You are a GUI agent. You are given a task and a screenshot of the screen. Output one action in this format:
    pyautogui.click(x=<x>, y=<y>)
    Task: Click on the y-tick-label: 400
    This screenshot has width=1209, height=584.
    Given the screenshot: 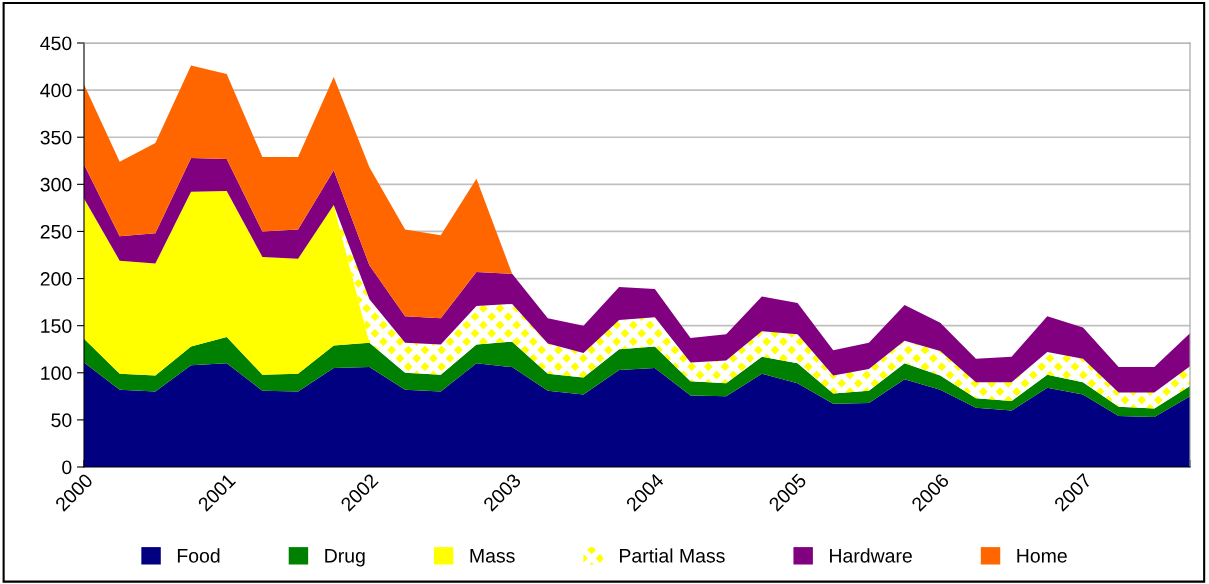 What is the action you would take?
    pyautogui.click(x=56, y=90)
    